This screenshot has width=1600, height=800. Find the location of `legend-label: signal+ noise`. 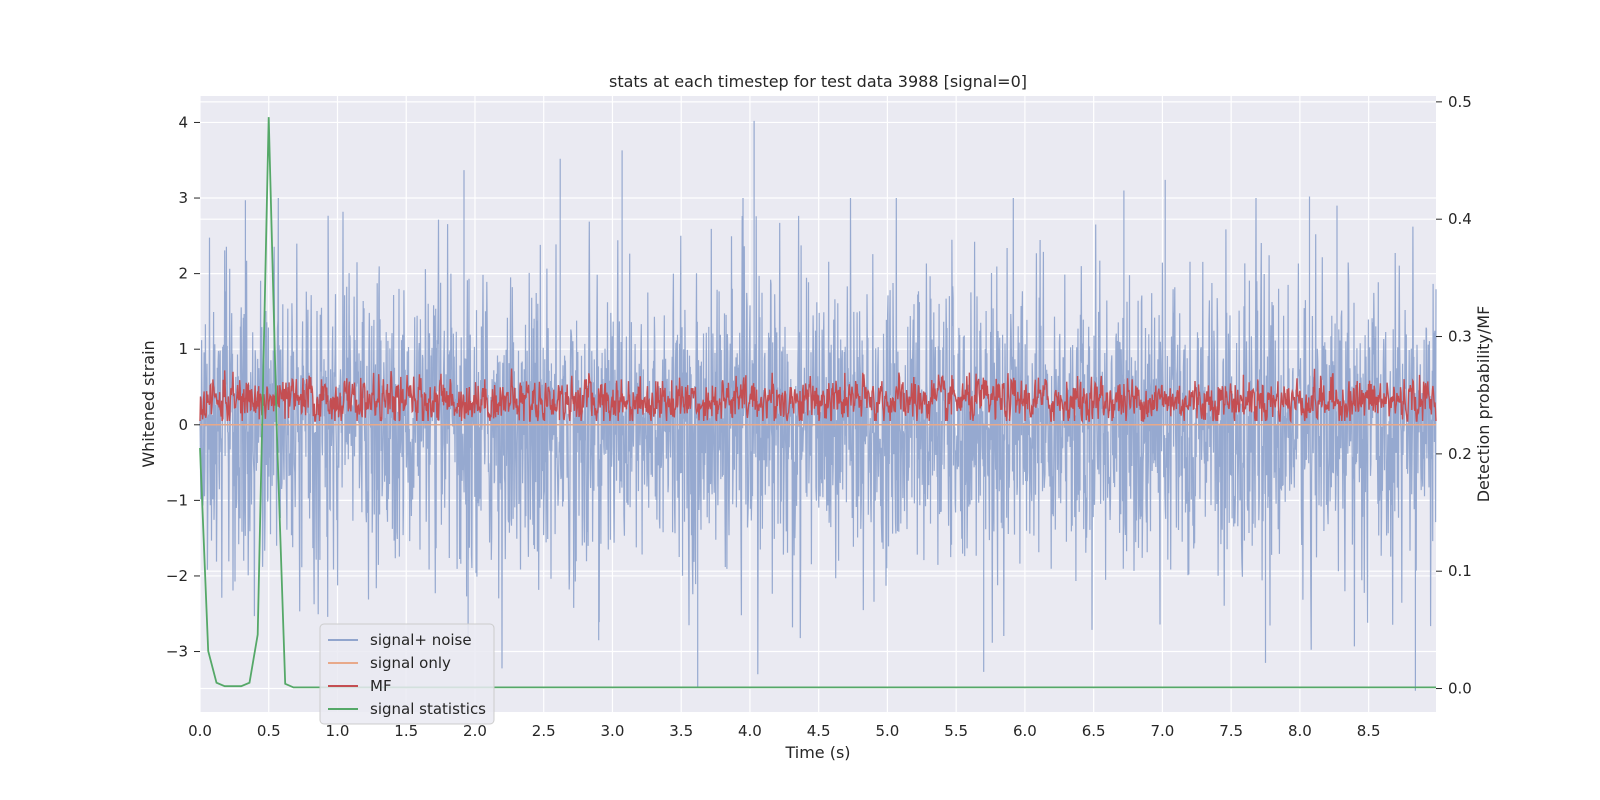

legend-label: signal+ noise is located at coordinates (421, 640).